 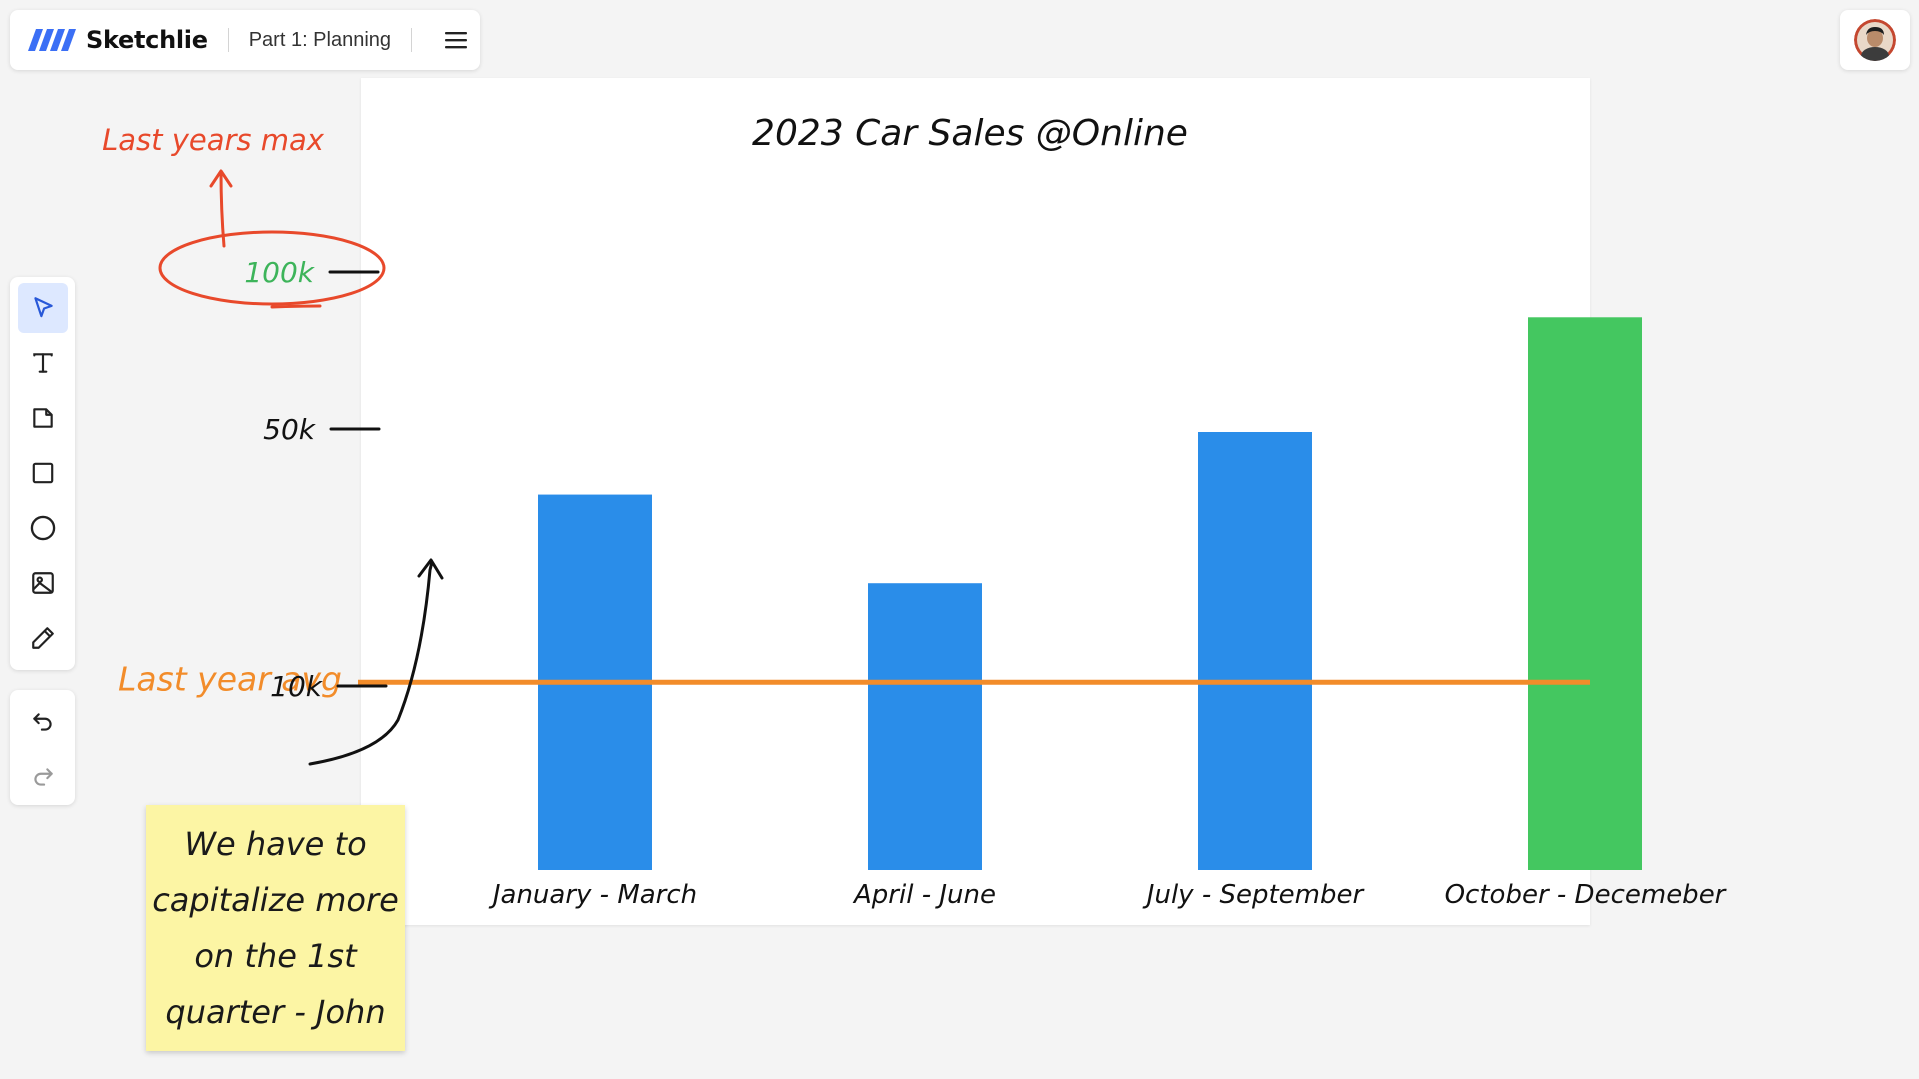 What do you see at coordinates (245, 40) in the screenshot?
I see `top-bar: Sketchlie Part 1: Planning` at bounding box center [245, 40].